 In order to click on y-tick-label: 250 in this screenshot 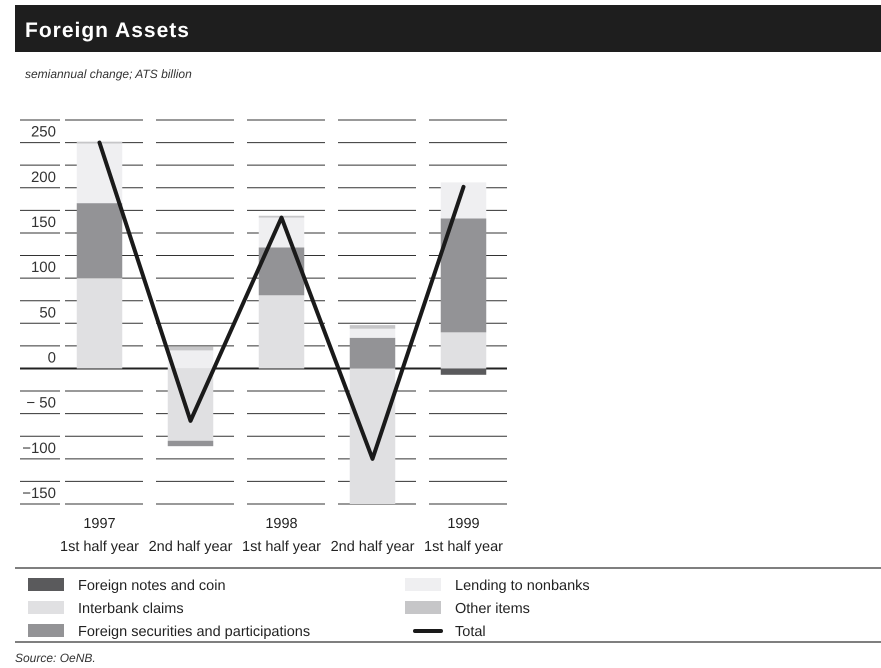, I will do `click(43, 132)`.